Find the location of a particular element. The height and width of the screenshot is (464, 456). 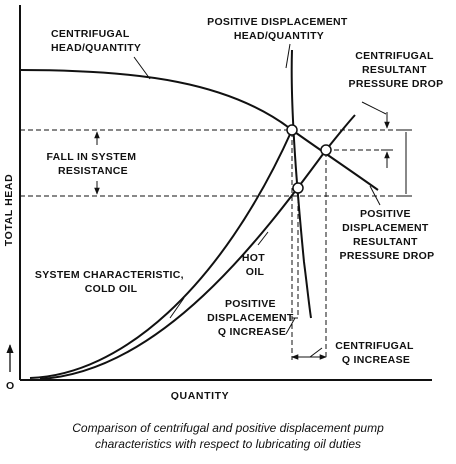

origin-label: O is located at coordinates (10, 386).